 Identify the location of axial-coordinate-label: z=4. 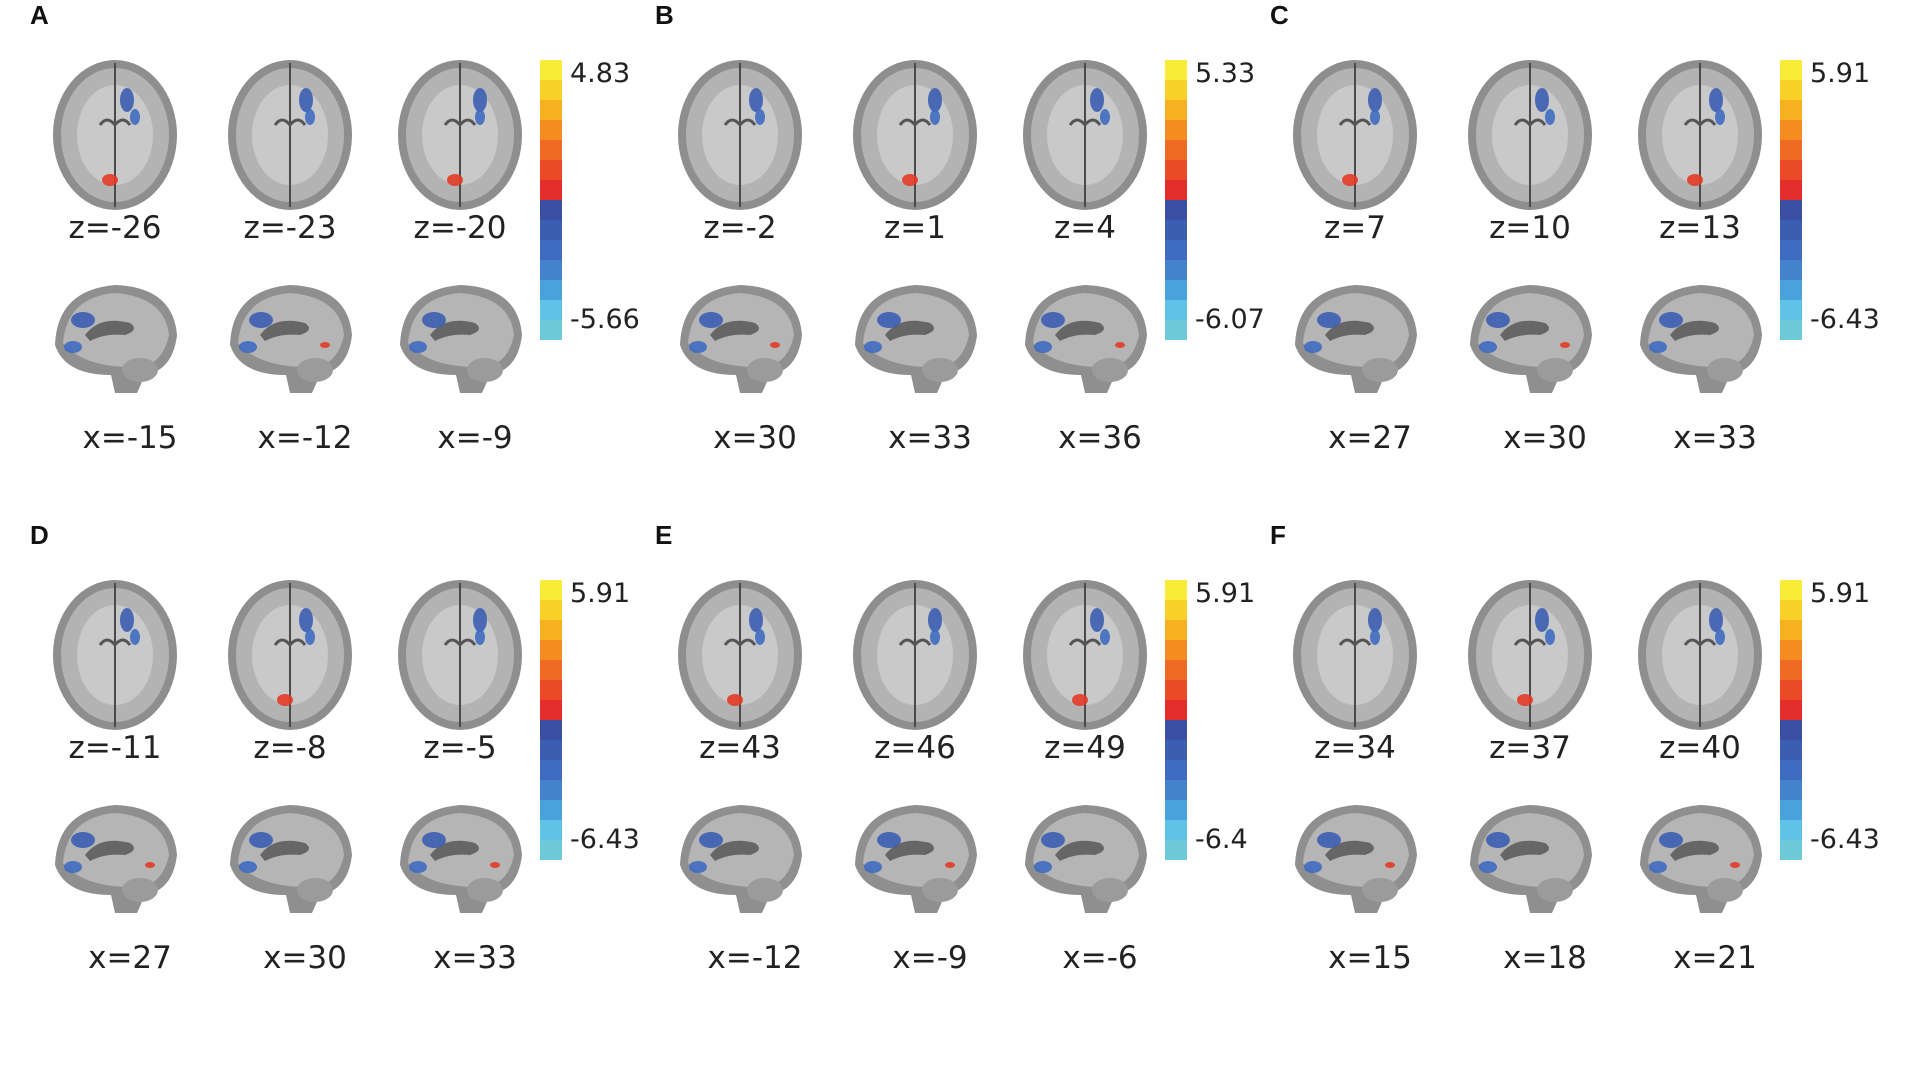
(1085, 228).